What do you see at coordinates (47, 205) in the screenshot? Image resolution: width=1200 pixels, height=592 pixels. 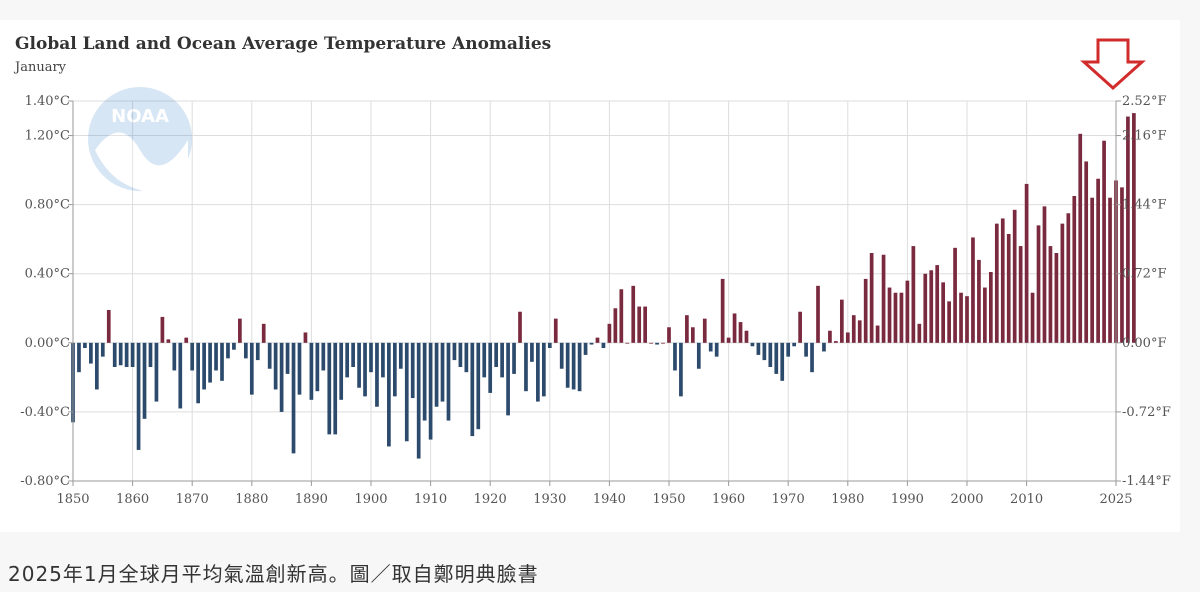 I see `y-tick-label-left: 0.80°C` at bounding box center [47, 205].